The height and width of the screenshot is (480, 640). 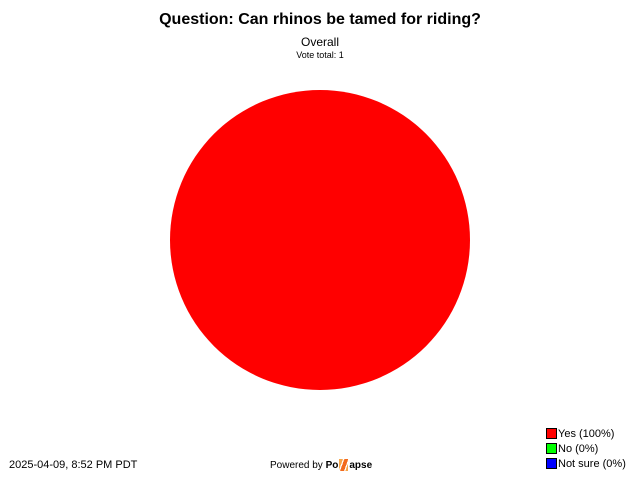 What do you see at coordinates (344, 465) in the screenshot?
I see `logo-icon` at bounding box center [344, 465].